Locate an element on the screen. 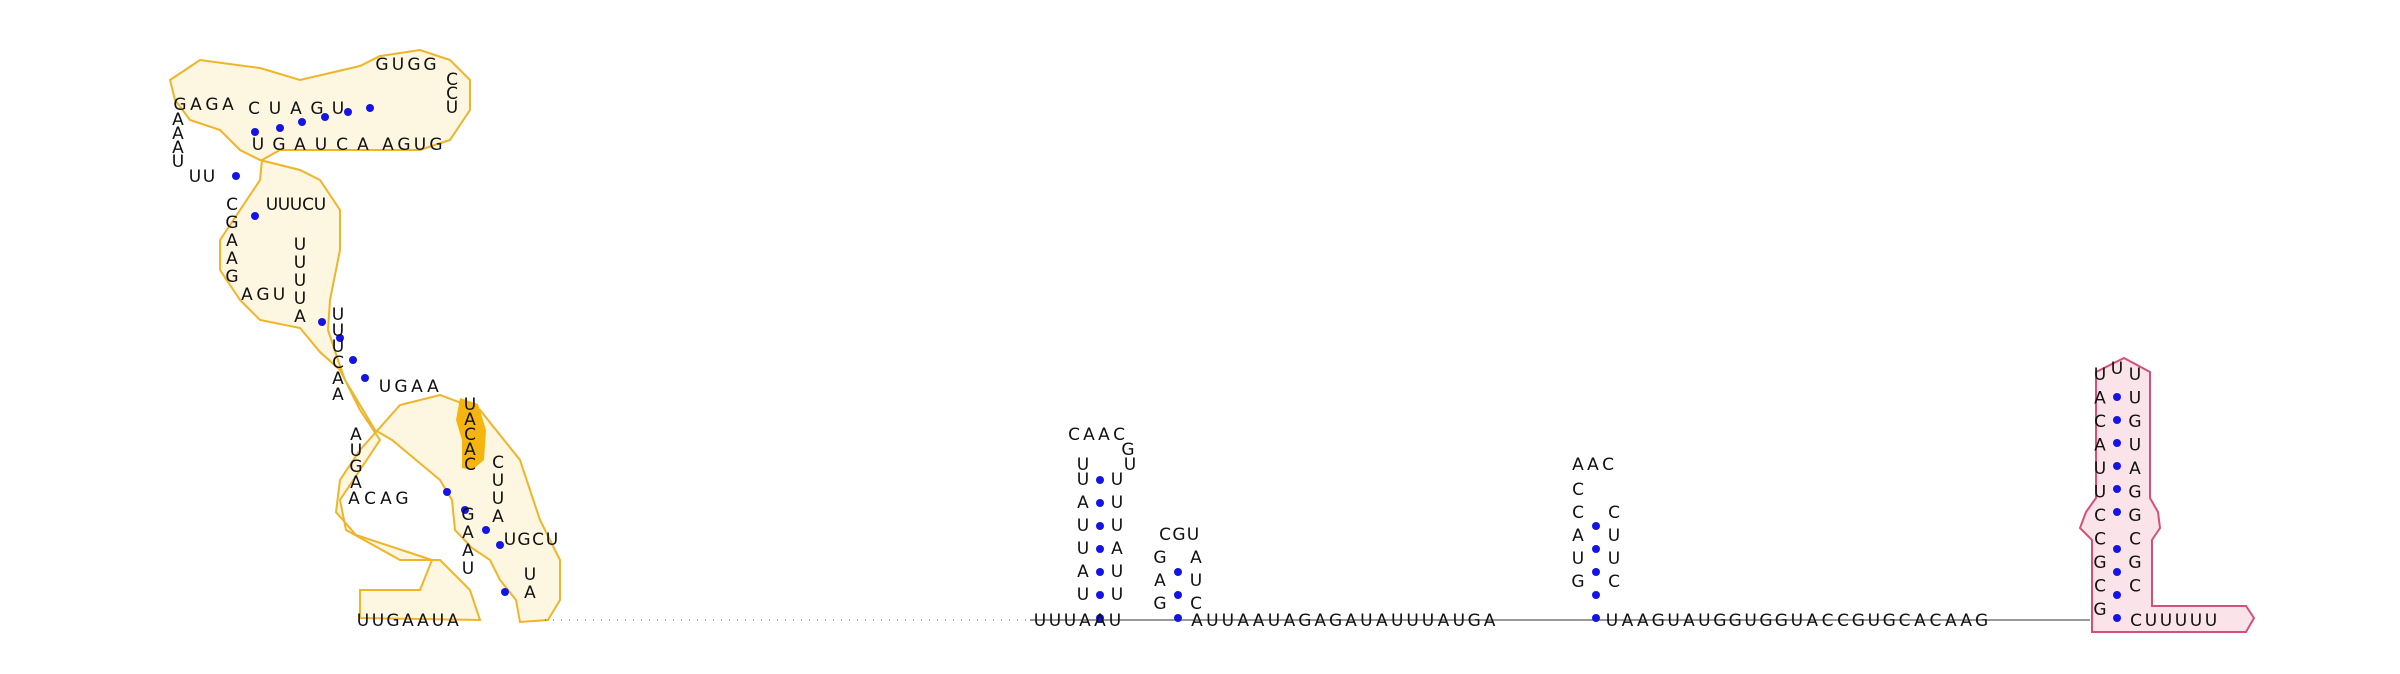  stem-4-pairs is located at coordinates (1596, 572).